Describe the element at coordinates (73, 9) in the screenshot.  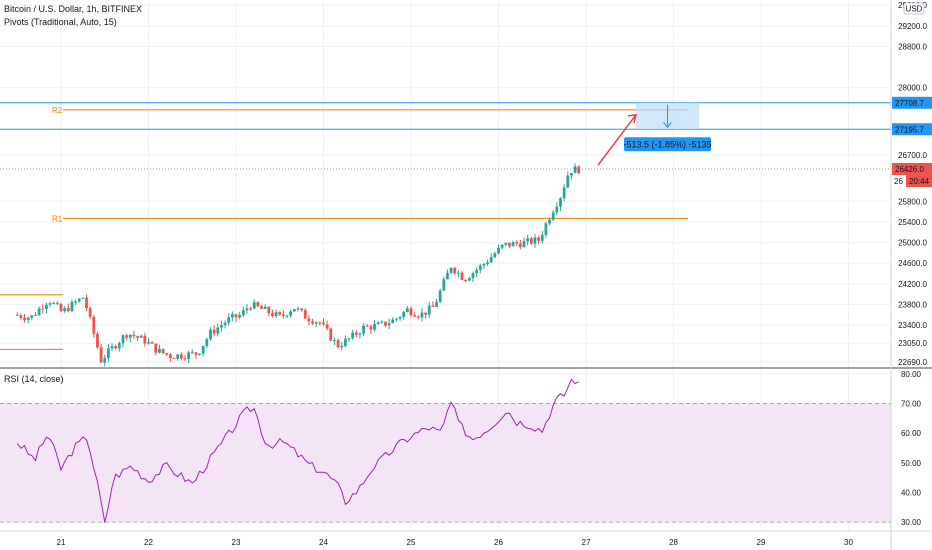
I see `symbol-legend: Bitcoin / U.S. Dollar, 1h, BITFINEX` at that location.